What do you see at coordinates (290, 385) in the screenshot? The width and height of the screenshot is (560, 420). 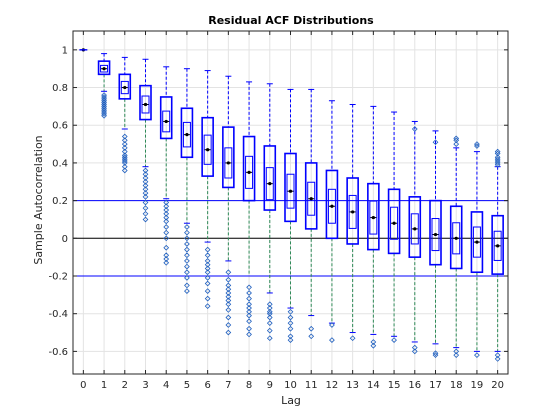 I see `x-tick-label: 10` at bounding box center [290, 385].